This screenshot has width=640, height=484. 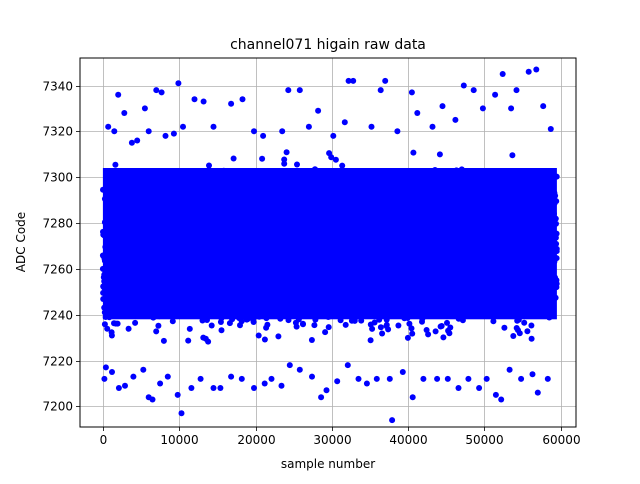 What do you see at coordinates (61, 247) in the screenshot?
I see `y-axis-ticks: 7200 7220 7240 7260 7280 7300 7320 7340` at bounding box center [61, 247].